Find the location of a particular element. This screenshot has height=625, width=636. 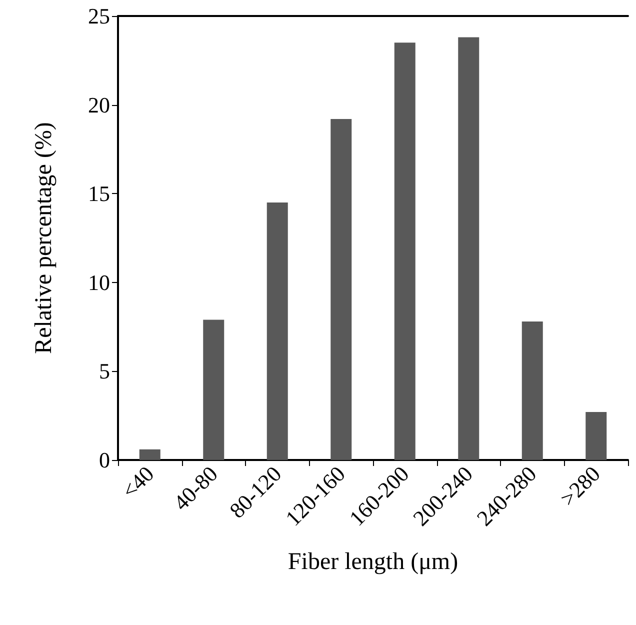

y-tick-label: 10 is located at coordinates (99, 282).